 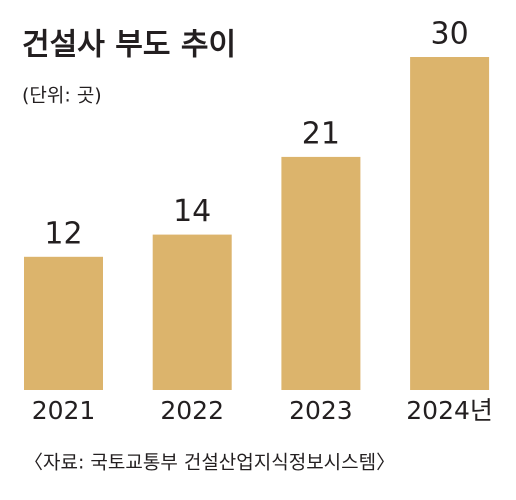 What do you see at coordinates (192, 410) in the screenshot?
I see `x-tick-label: 2022` at bounding box center [192, 410].